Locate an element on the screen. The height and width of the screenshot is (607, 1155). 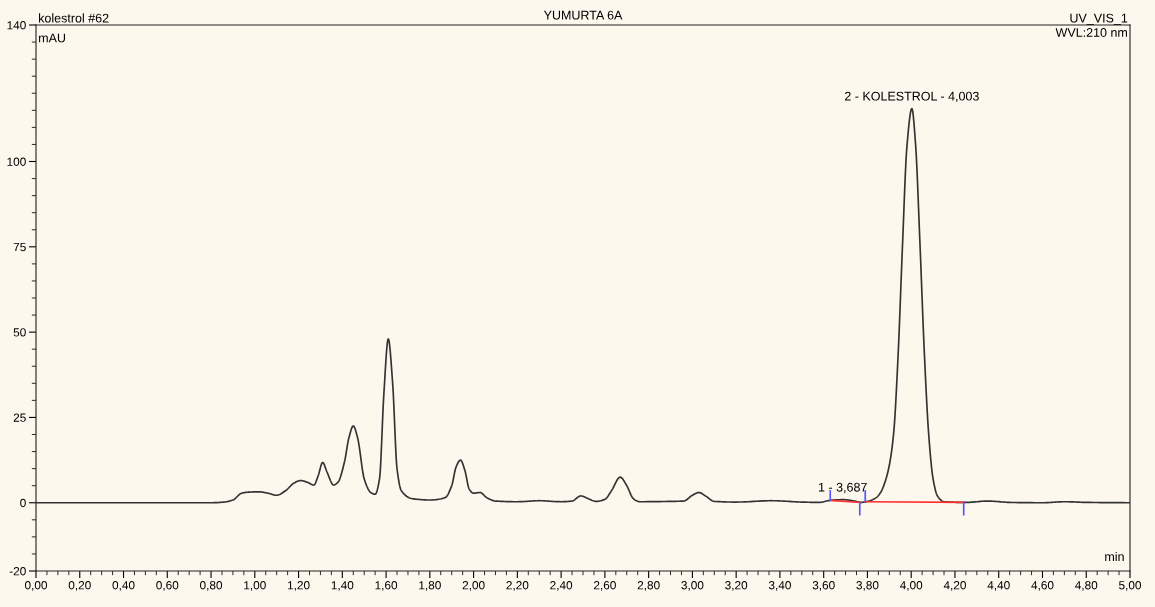
x-tick-label: 2,40 is located at coordinates (561, 586).